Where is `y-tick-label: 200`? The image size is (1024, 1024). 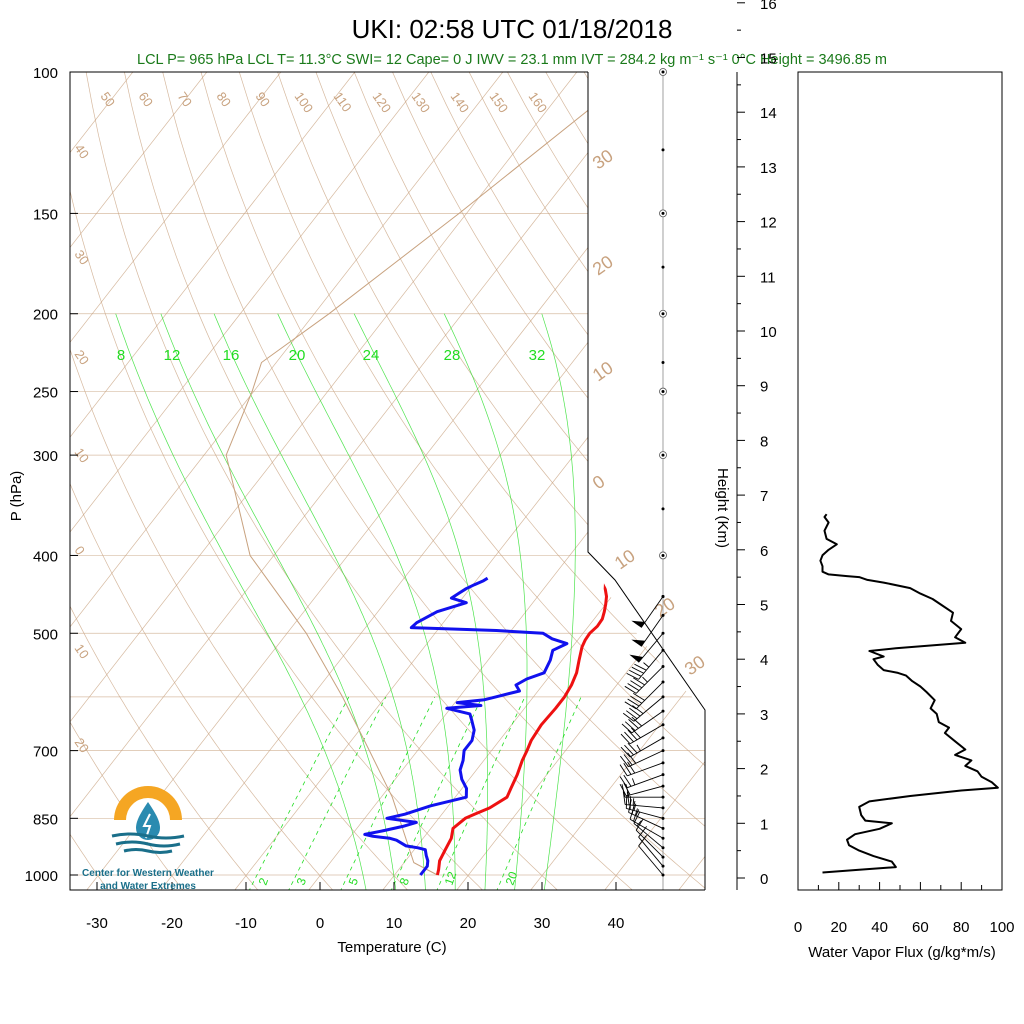
y-tick-label: 200 is located at coordinates (45, 315).